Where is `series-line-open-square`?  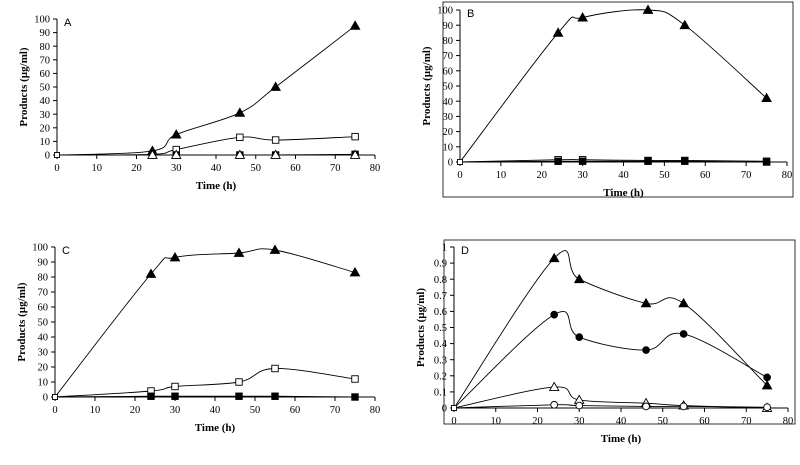
series-line-open-square is located at coordinates (206, 146).